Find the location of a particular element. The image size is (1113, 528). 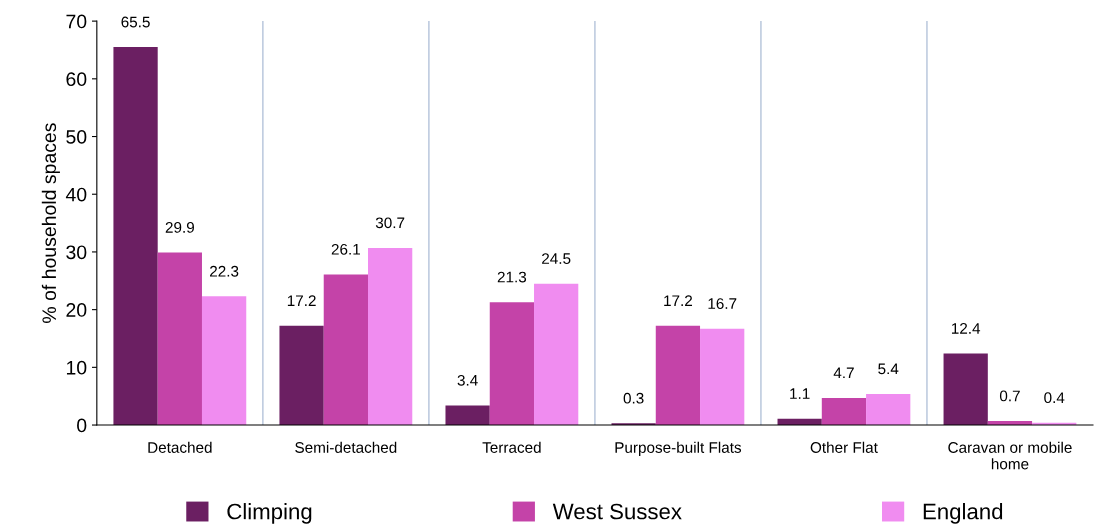

y-tick-label: 70 is located at coordinates (76, 21).